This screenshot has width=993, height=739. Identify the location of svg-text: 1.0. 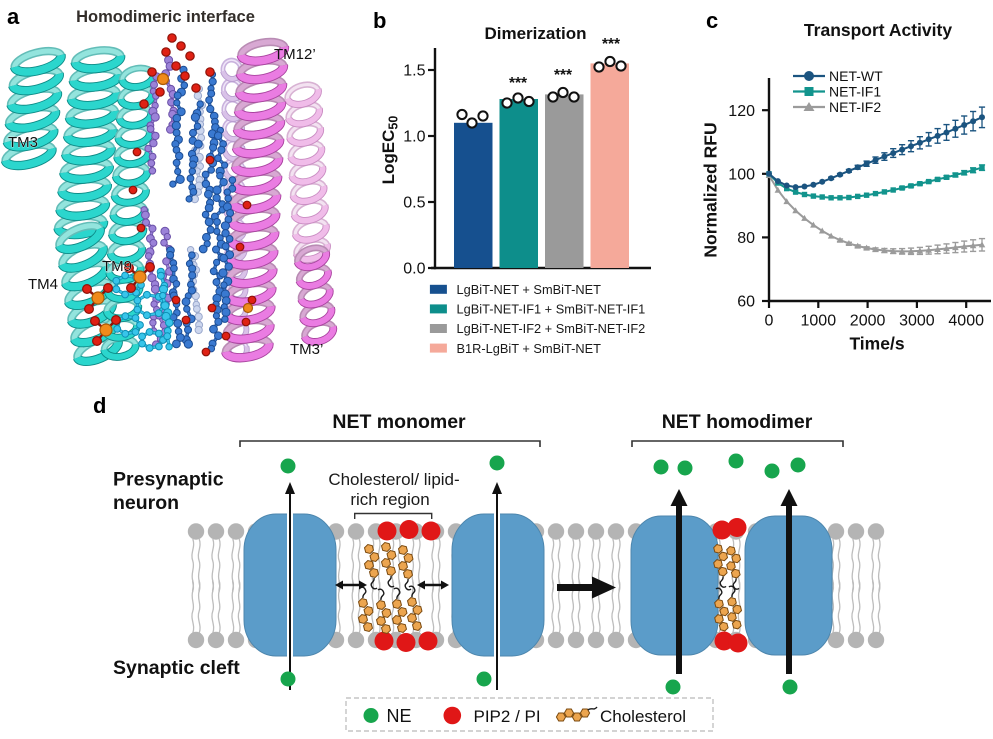
(414, 137).